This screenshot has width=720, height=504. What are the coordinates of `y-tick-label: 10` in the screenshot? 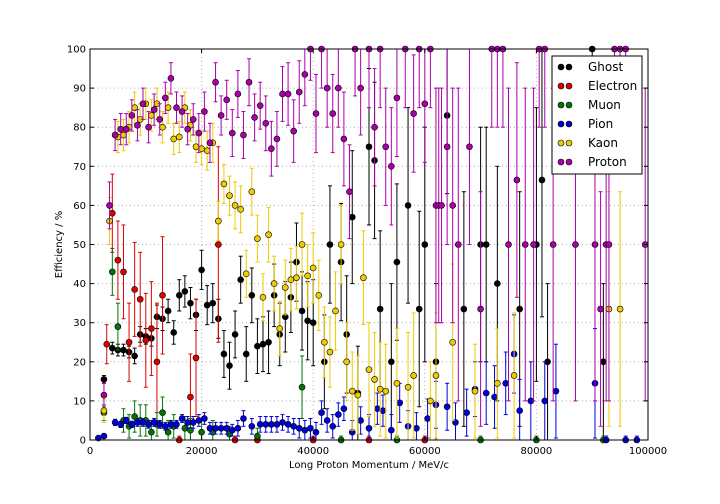 It's located at (79, 401).